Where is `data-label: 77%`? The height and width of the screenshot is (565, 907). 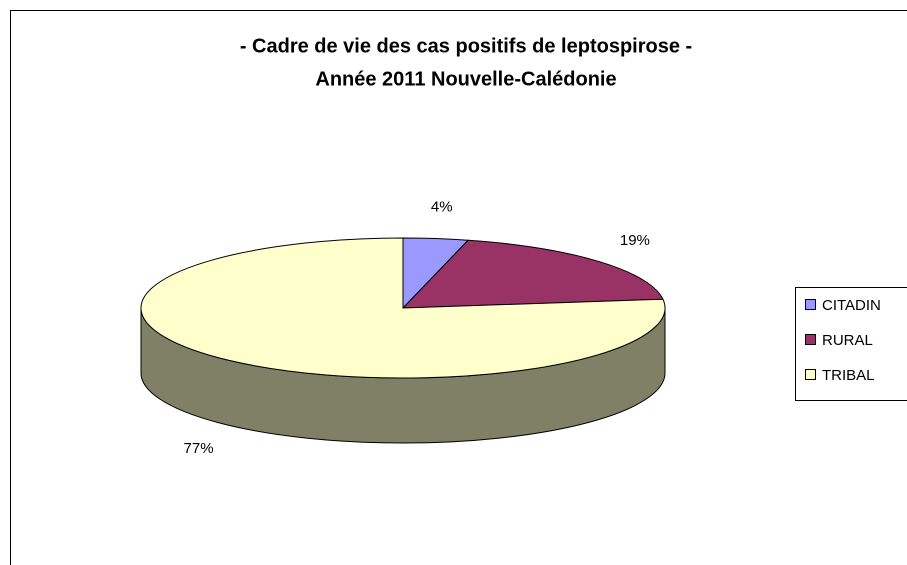 data-label: 77% is located at coordinates (199, 448).